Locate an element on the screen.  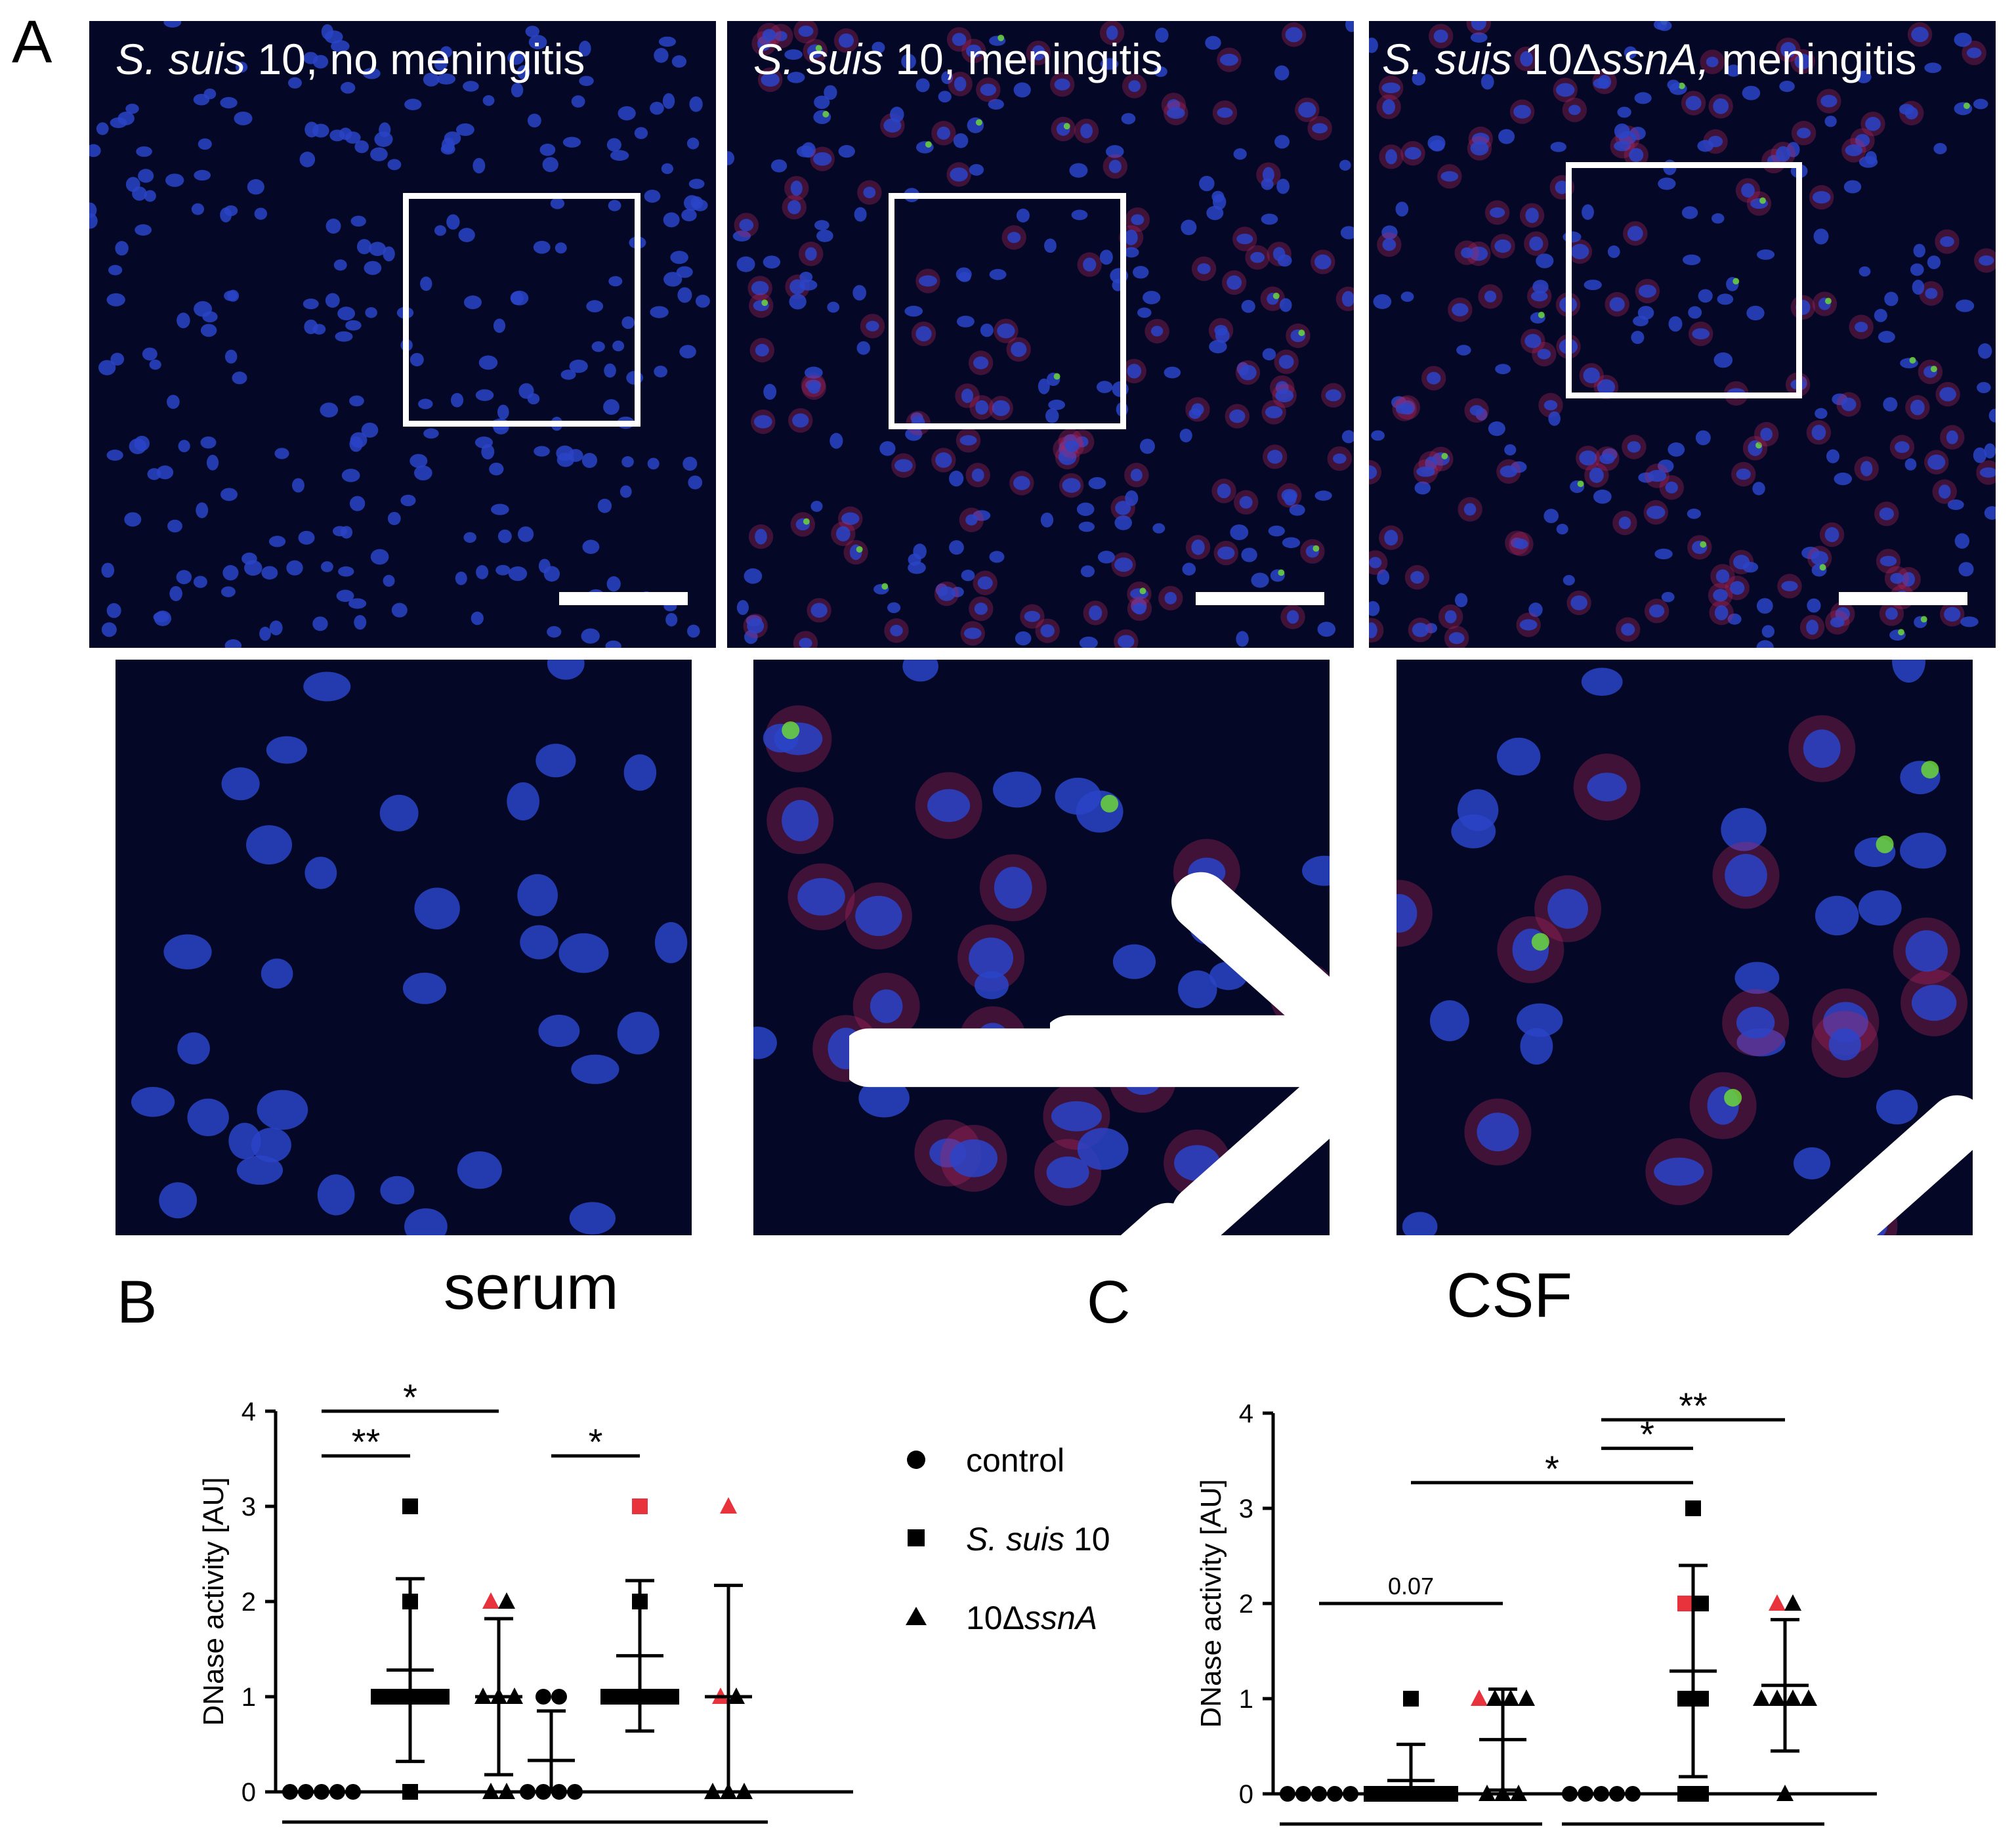
legend-label-s-suis-10: S. suis 10 is located at coordinates (1038, 1539).